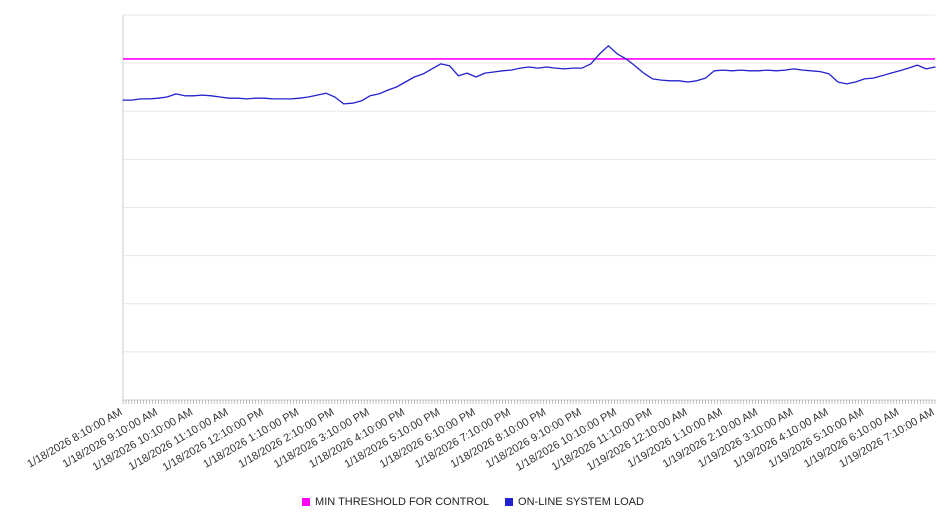  What do you see at coordinates (402, 502) in the screenshot?
I see `legend-label-threshold: MIN THRESHOLD FOR CONTROL` at bounding box center [402, 502].